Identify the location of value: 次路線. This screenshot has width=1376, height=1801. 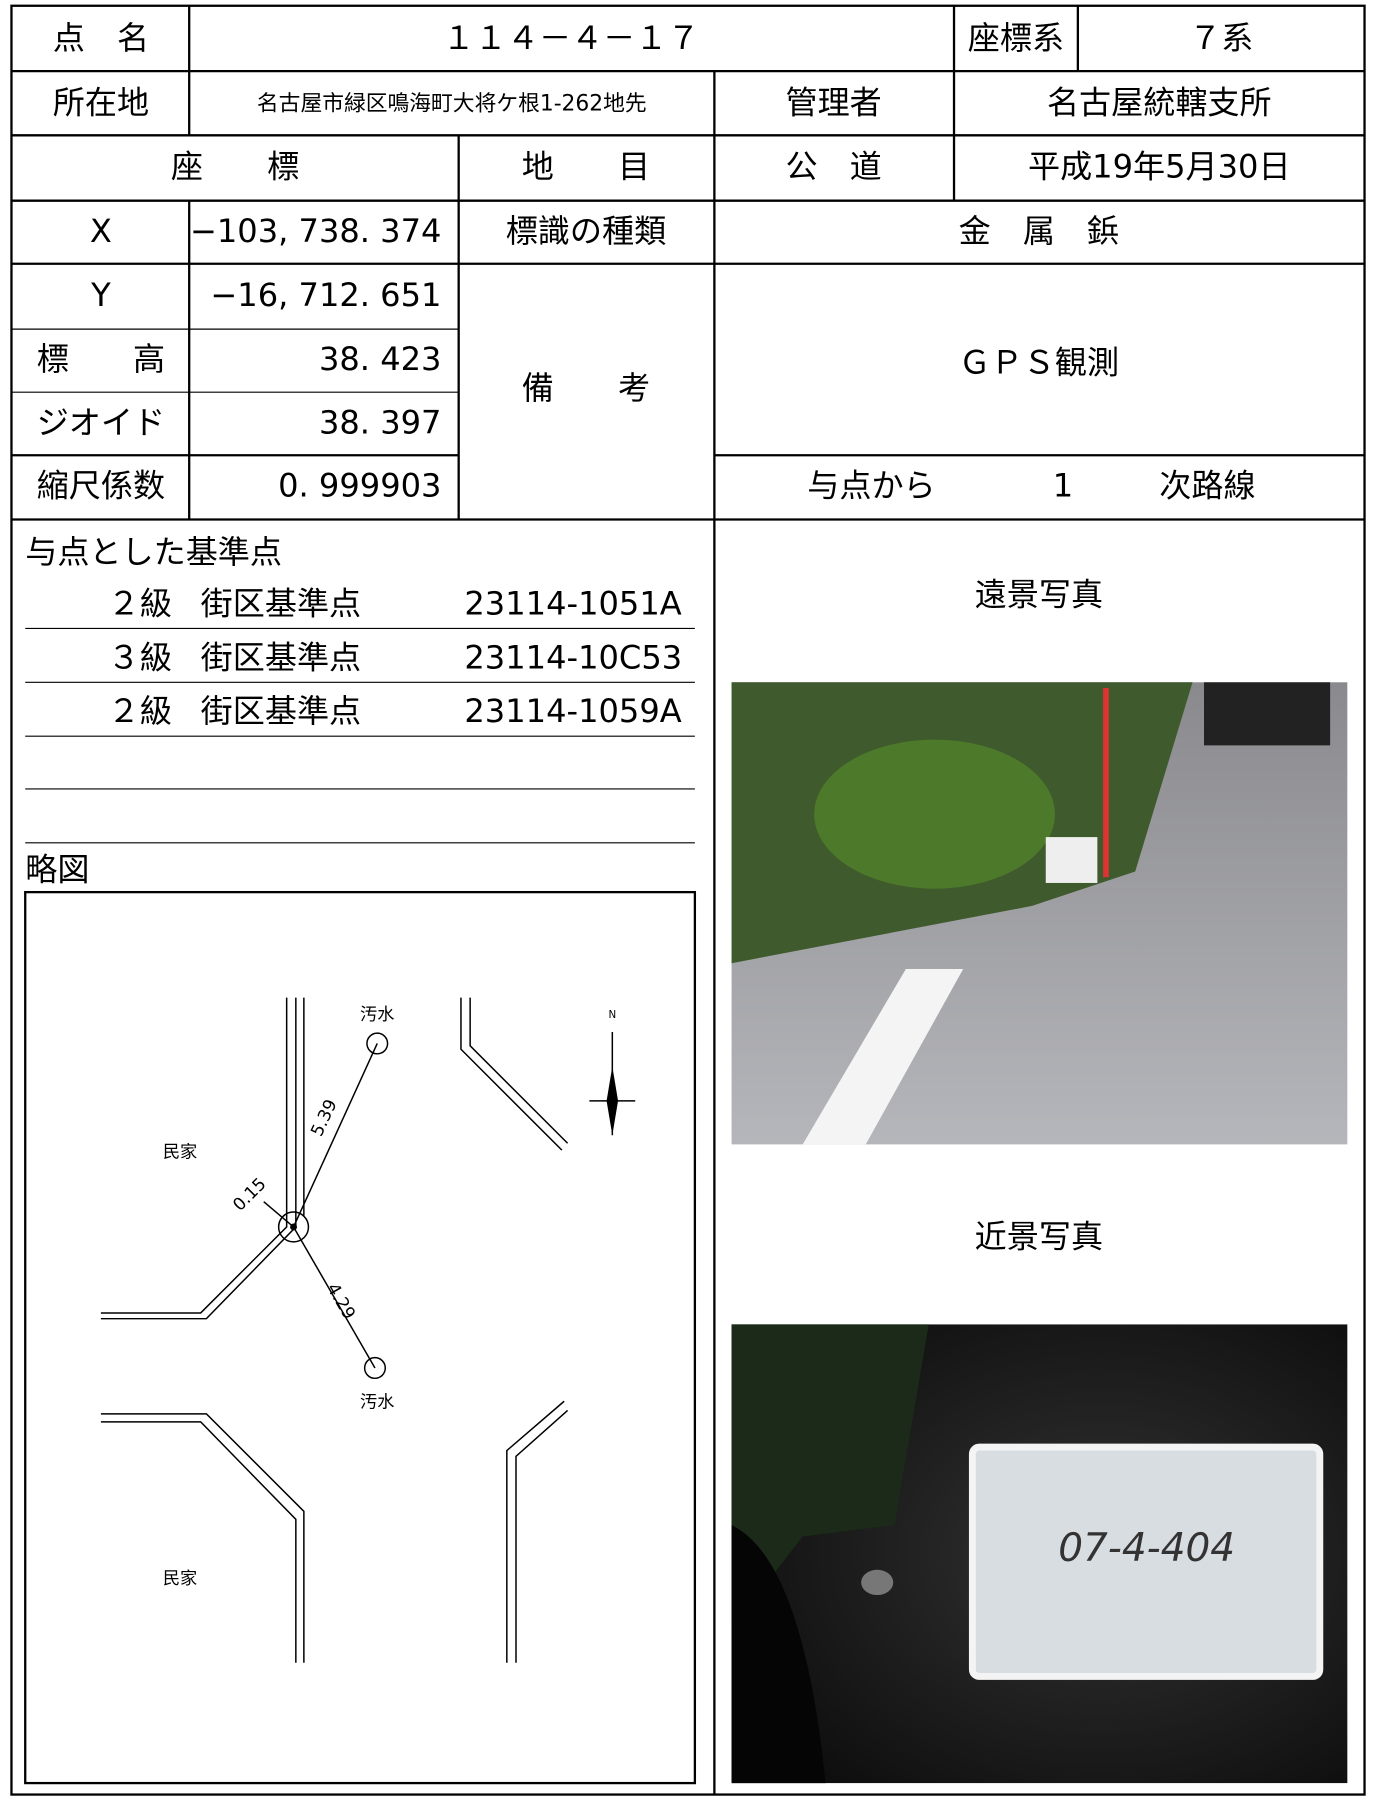
(1207, 485).